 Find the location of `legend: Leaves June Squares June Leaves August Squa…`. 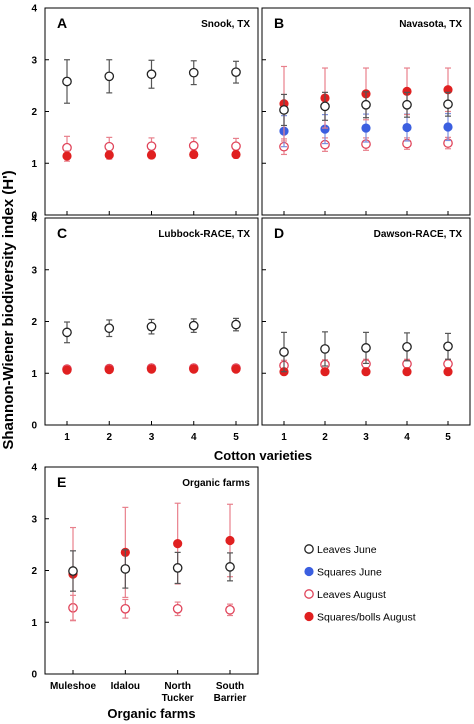

legend: Leaves June Squares June Leaves August Squa… is located at coordinates (360, 584).